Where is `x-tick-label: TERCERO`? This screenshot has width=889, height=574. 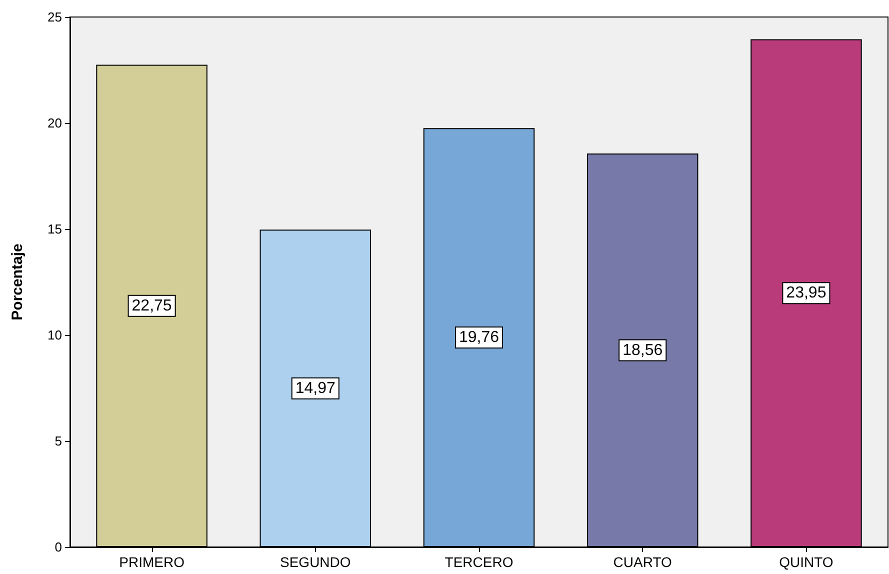
x-tick-label: TERCERO is located at coordinates (479, 562).